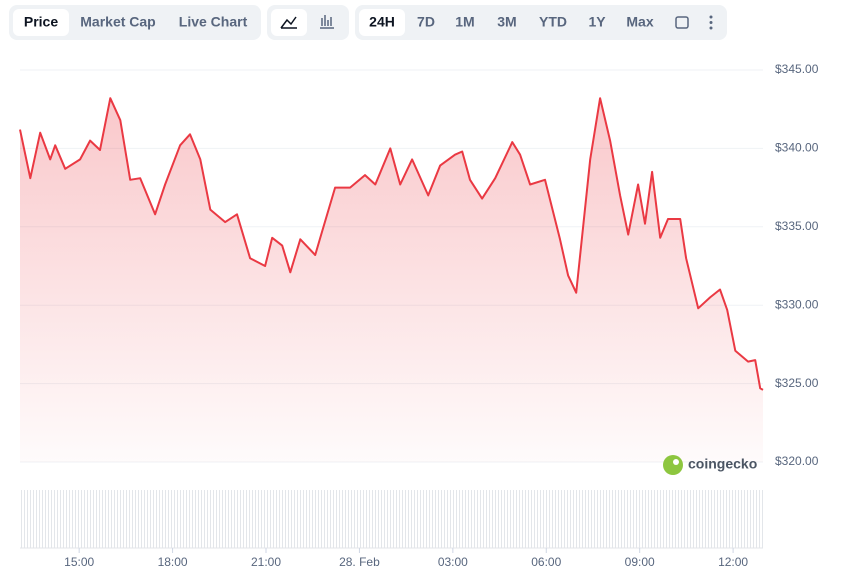 This screenshot has width=844, height=577. I want to click on line-icon, so click(288, 22).